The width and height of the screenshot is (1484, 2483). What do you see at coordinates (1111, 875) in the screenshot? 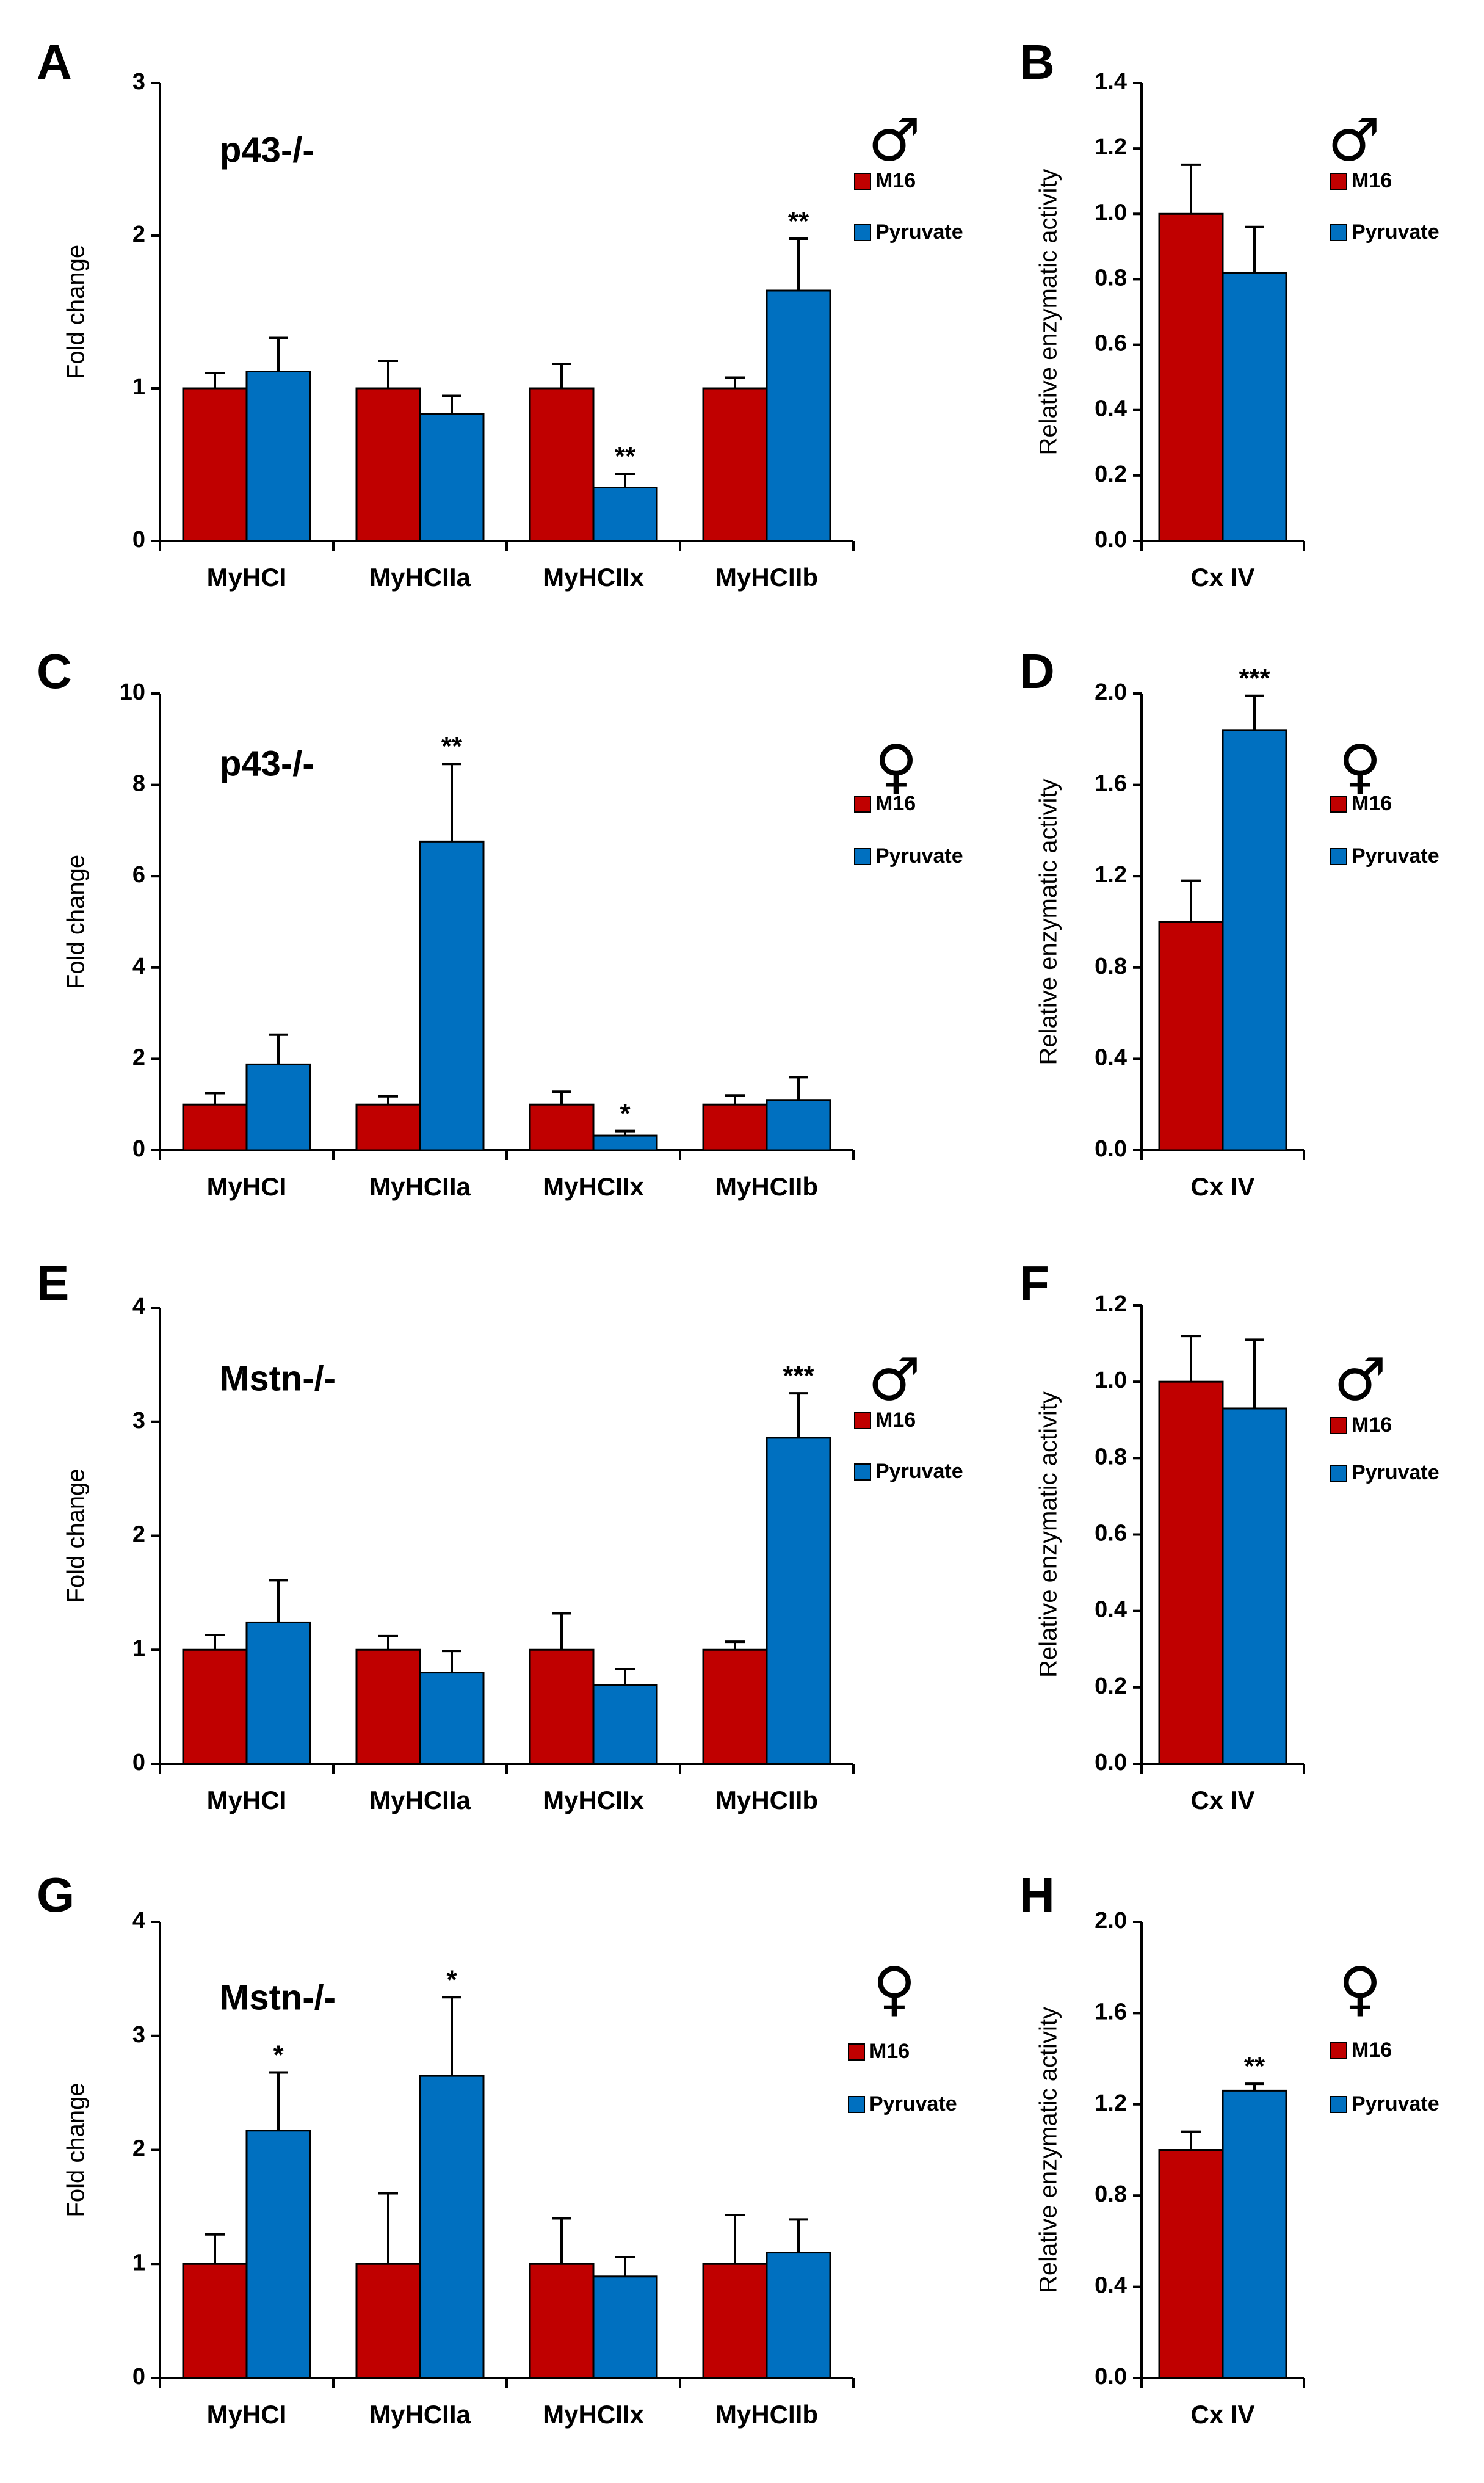
I see `y-tick-label-d: 1.2` at bounding box center [1111, 875].